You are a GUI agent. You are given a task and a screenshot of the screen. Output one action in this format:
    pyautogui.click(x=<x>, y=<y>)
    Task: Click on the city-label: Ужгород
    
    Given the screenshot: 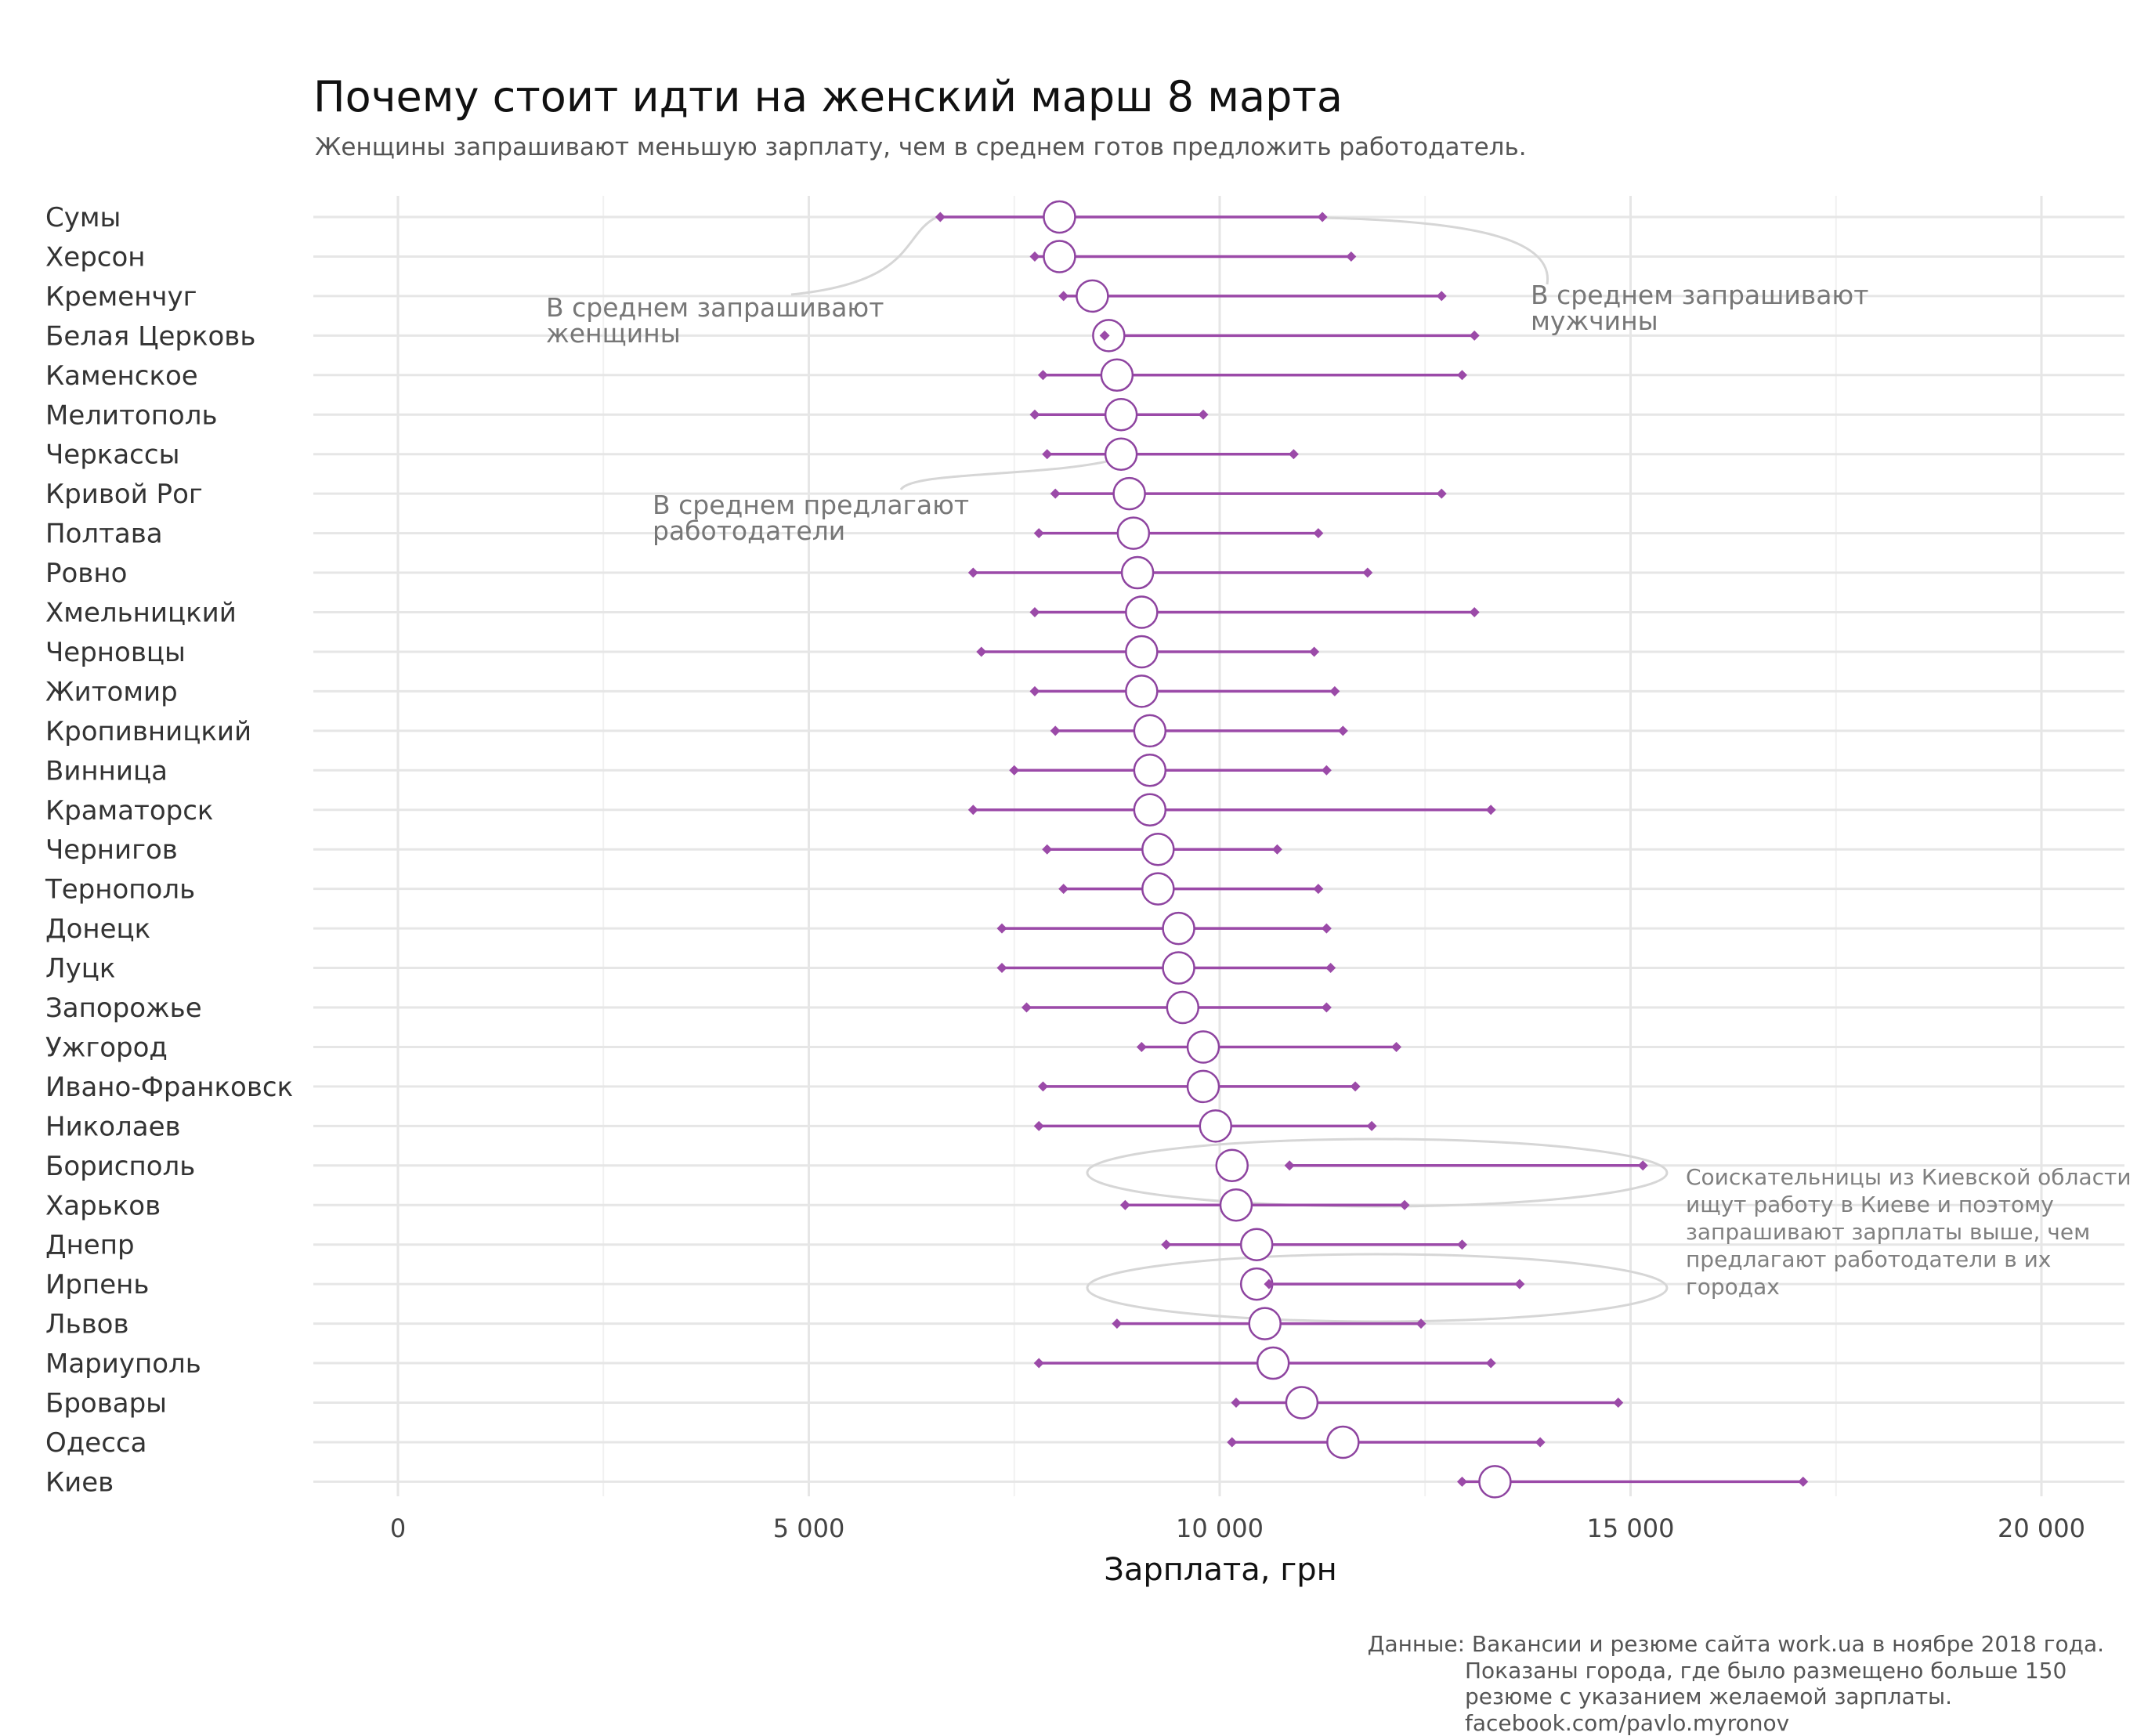 What is the action you would take?
    pyautogui.click(x=106, y=1047)
    